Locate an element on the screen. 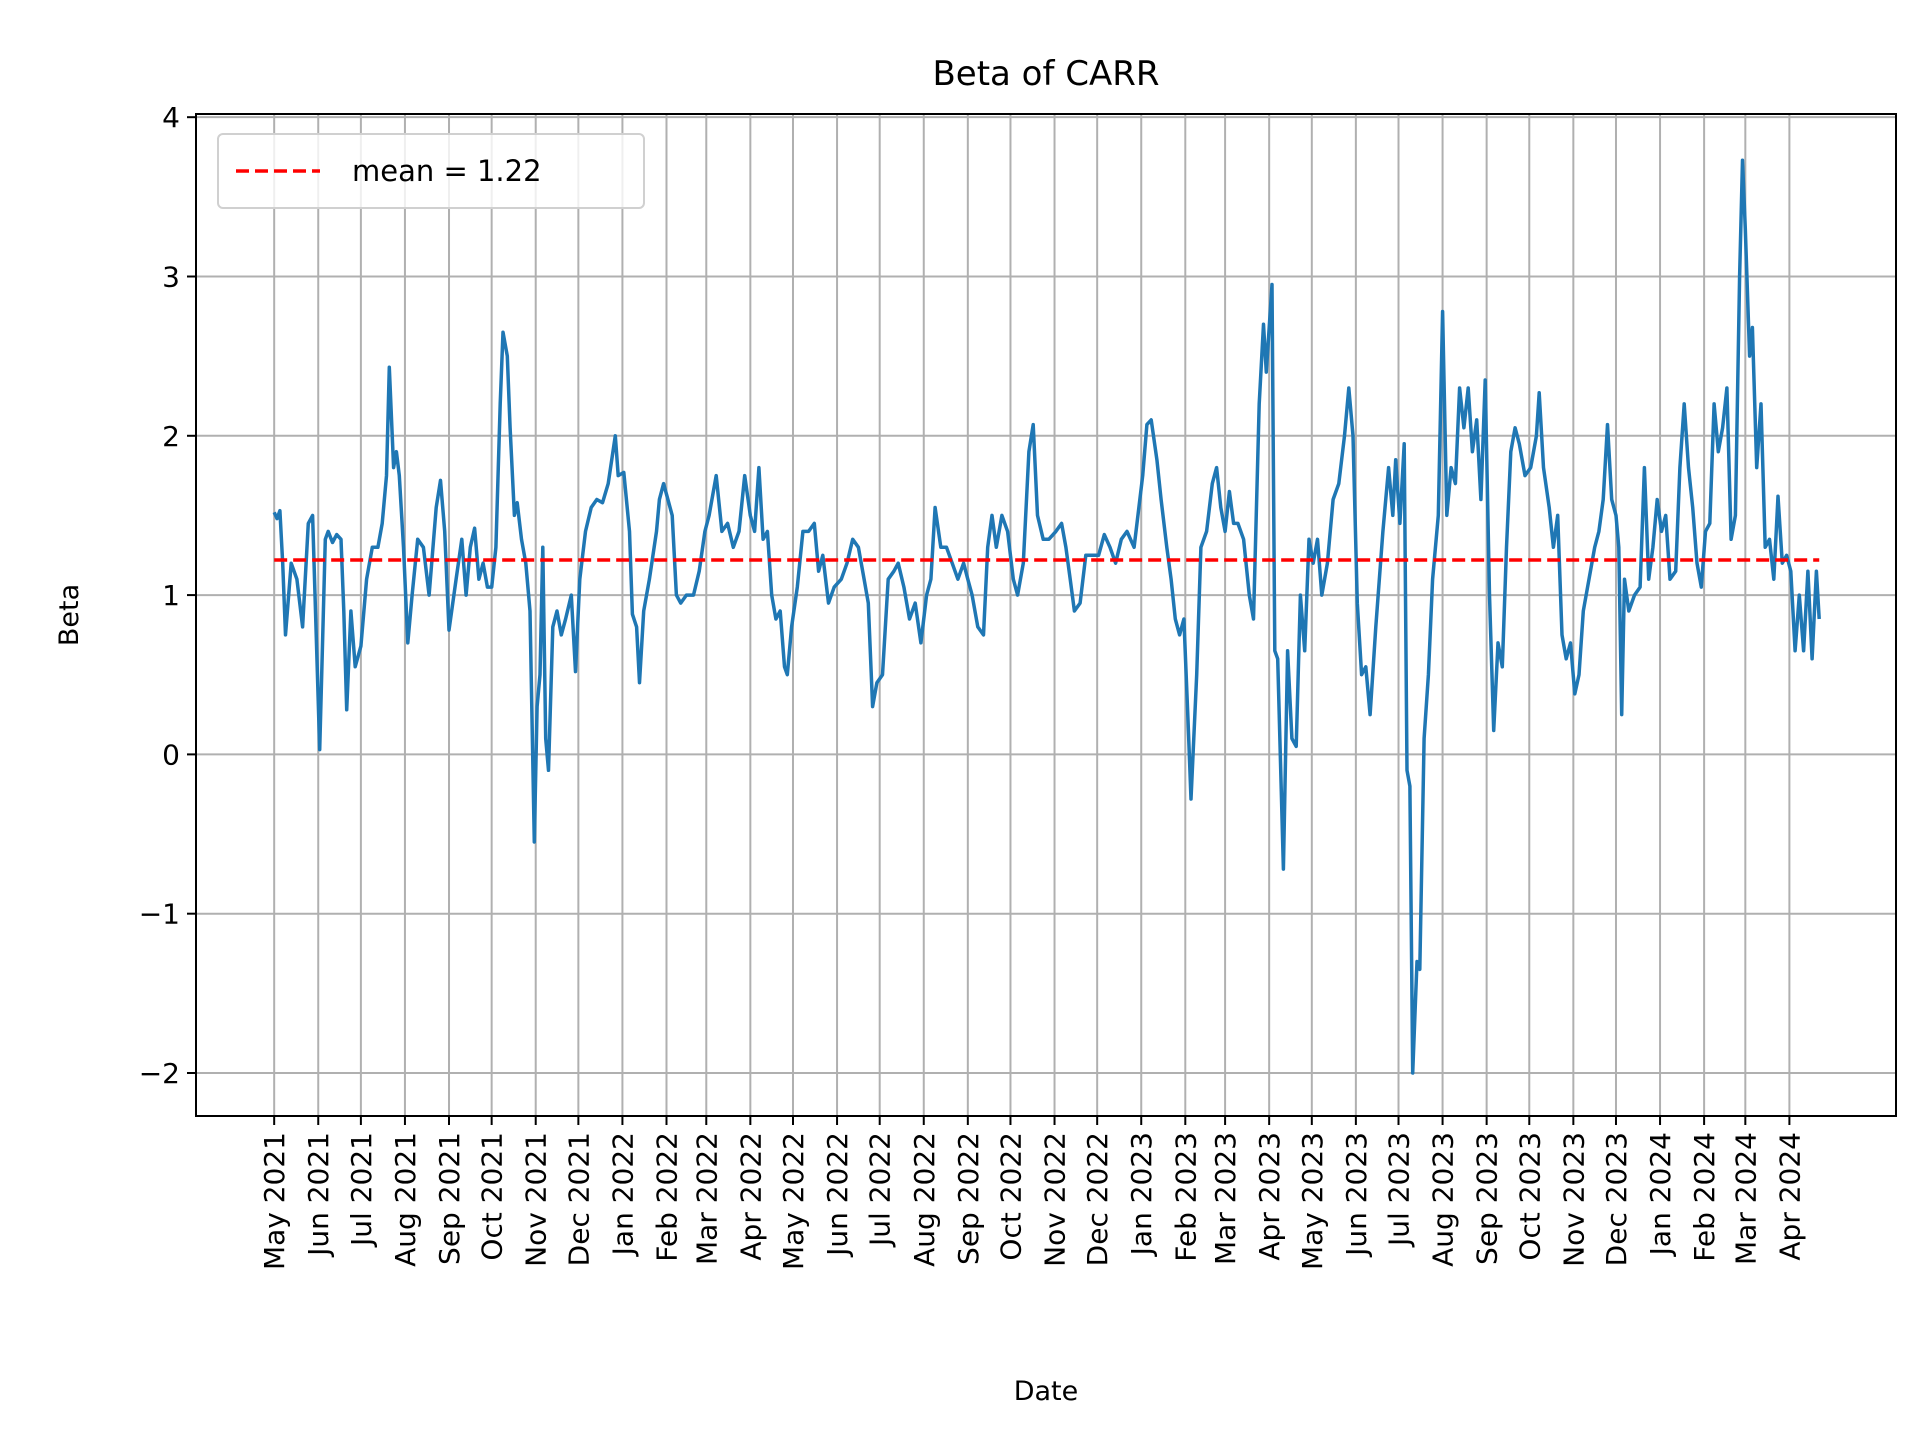 Image resolution: width=1920 pixels, height=1440 pixels. x-tick-label: May 2021 is located at coordinates (274, 1201).